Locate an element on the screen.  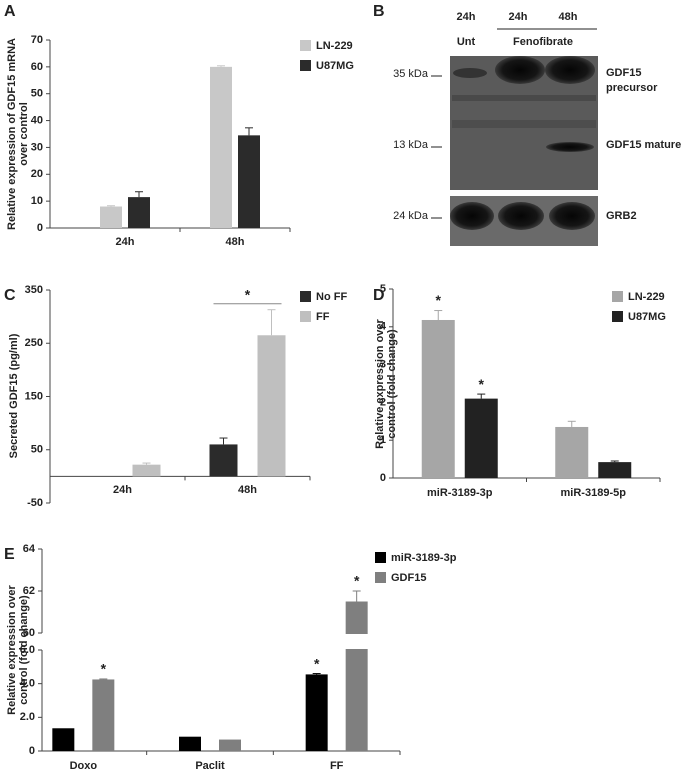
x-tick-label: Paclit is located at coordinates (210, 766).